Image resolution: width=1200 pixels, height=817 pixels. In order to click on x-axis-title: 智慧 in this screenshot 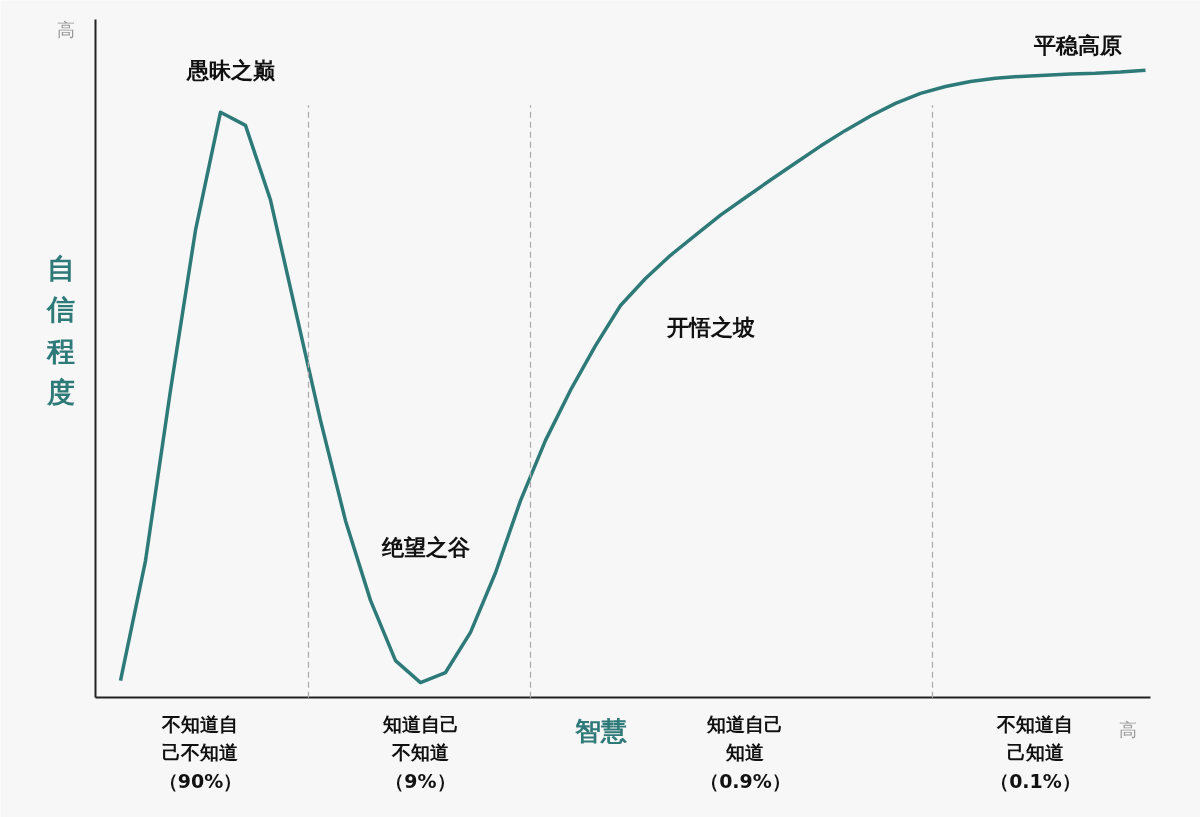, I will do `click(600, 730)`.